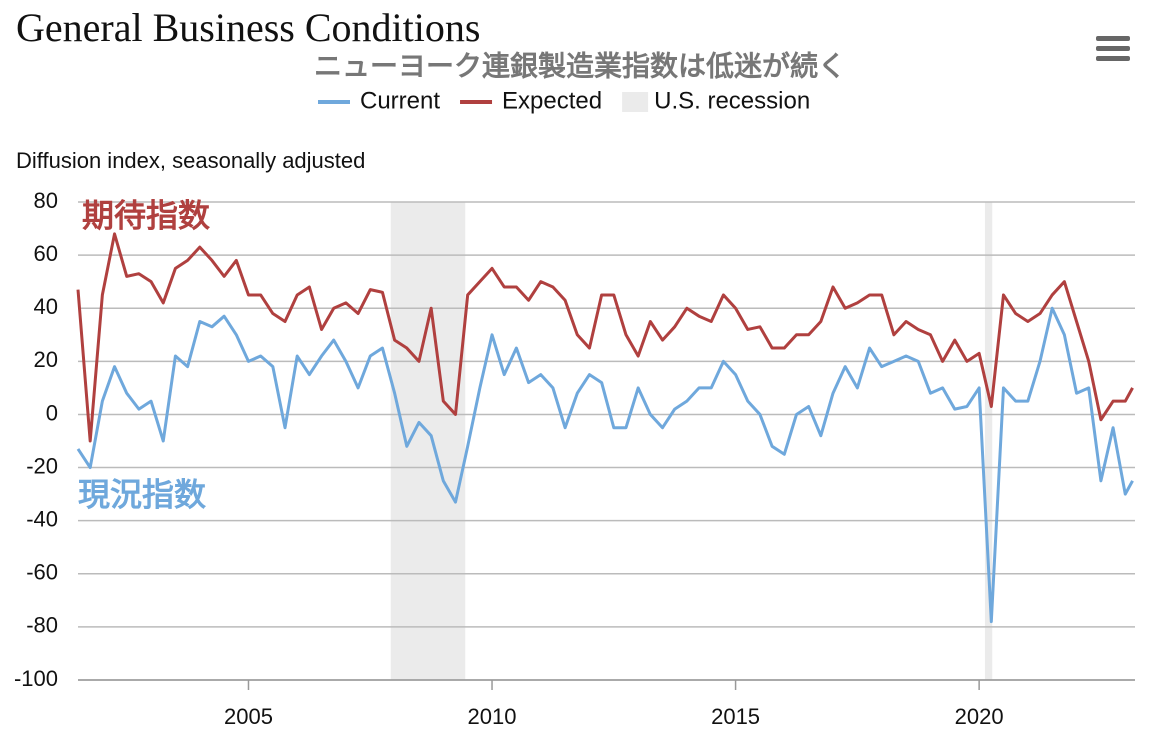  Describe the element at coordinates (46, 200) in the screenshot. I see `y-tick-label: 80` at that location.